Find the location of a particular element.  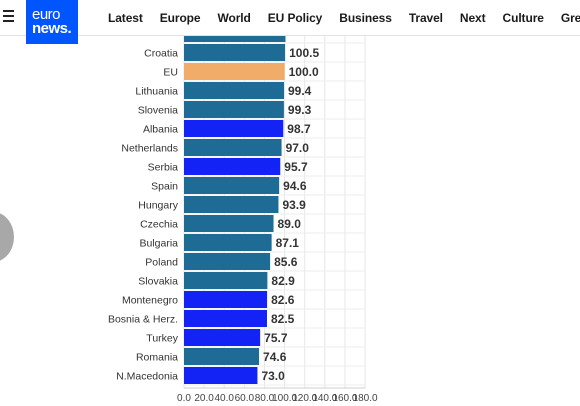

value-label: 89.0 is located at coordinates (290, 224).